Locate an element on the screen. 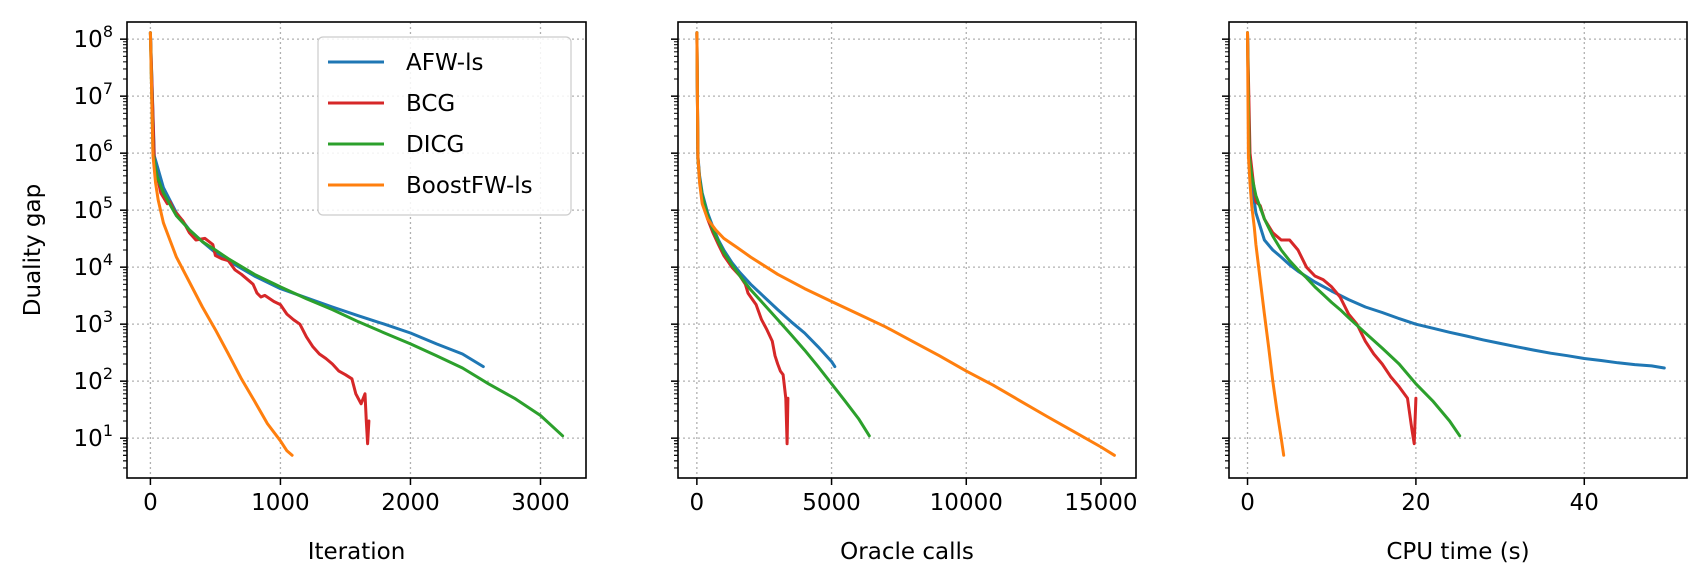  y-tick-label: 10² is located at coordinates (93, 379).